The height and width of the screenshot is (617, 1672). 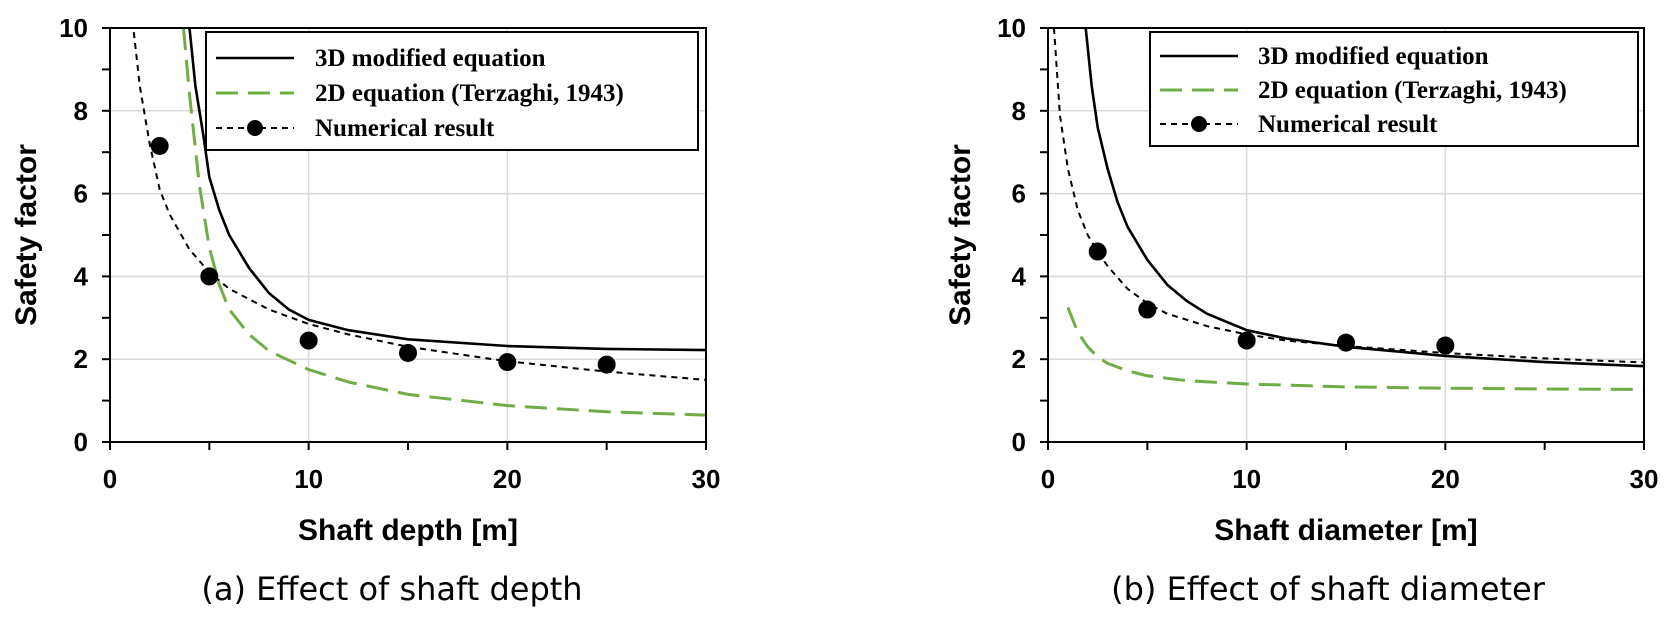 What do you see at coordinates (81, 194) in the screenshot?
I see `panel-a-y-tick-label: 6` at bounding box center [81, 194].